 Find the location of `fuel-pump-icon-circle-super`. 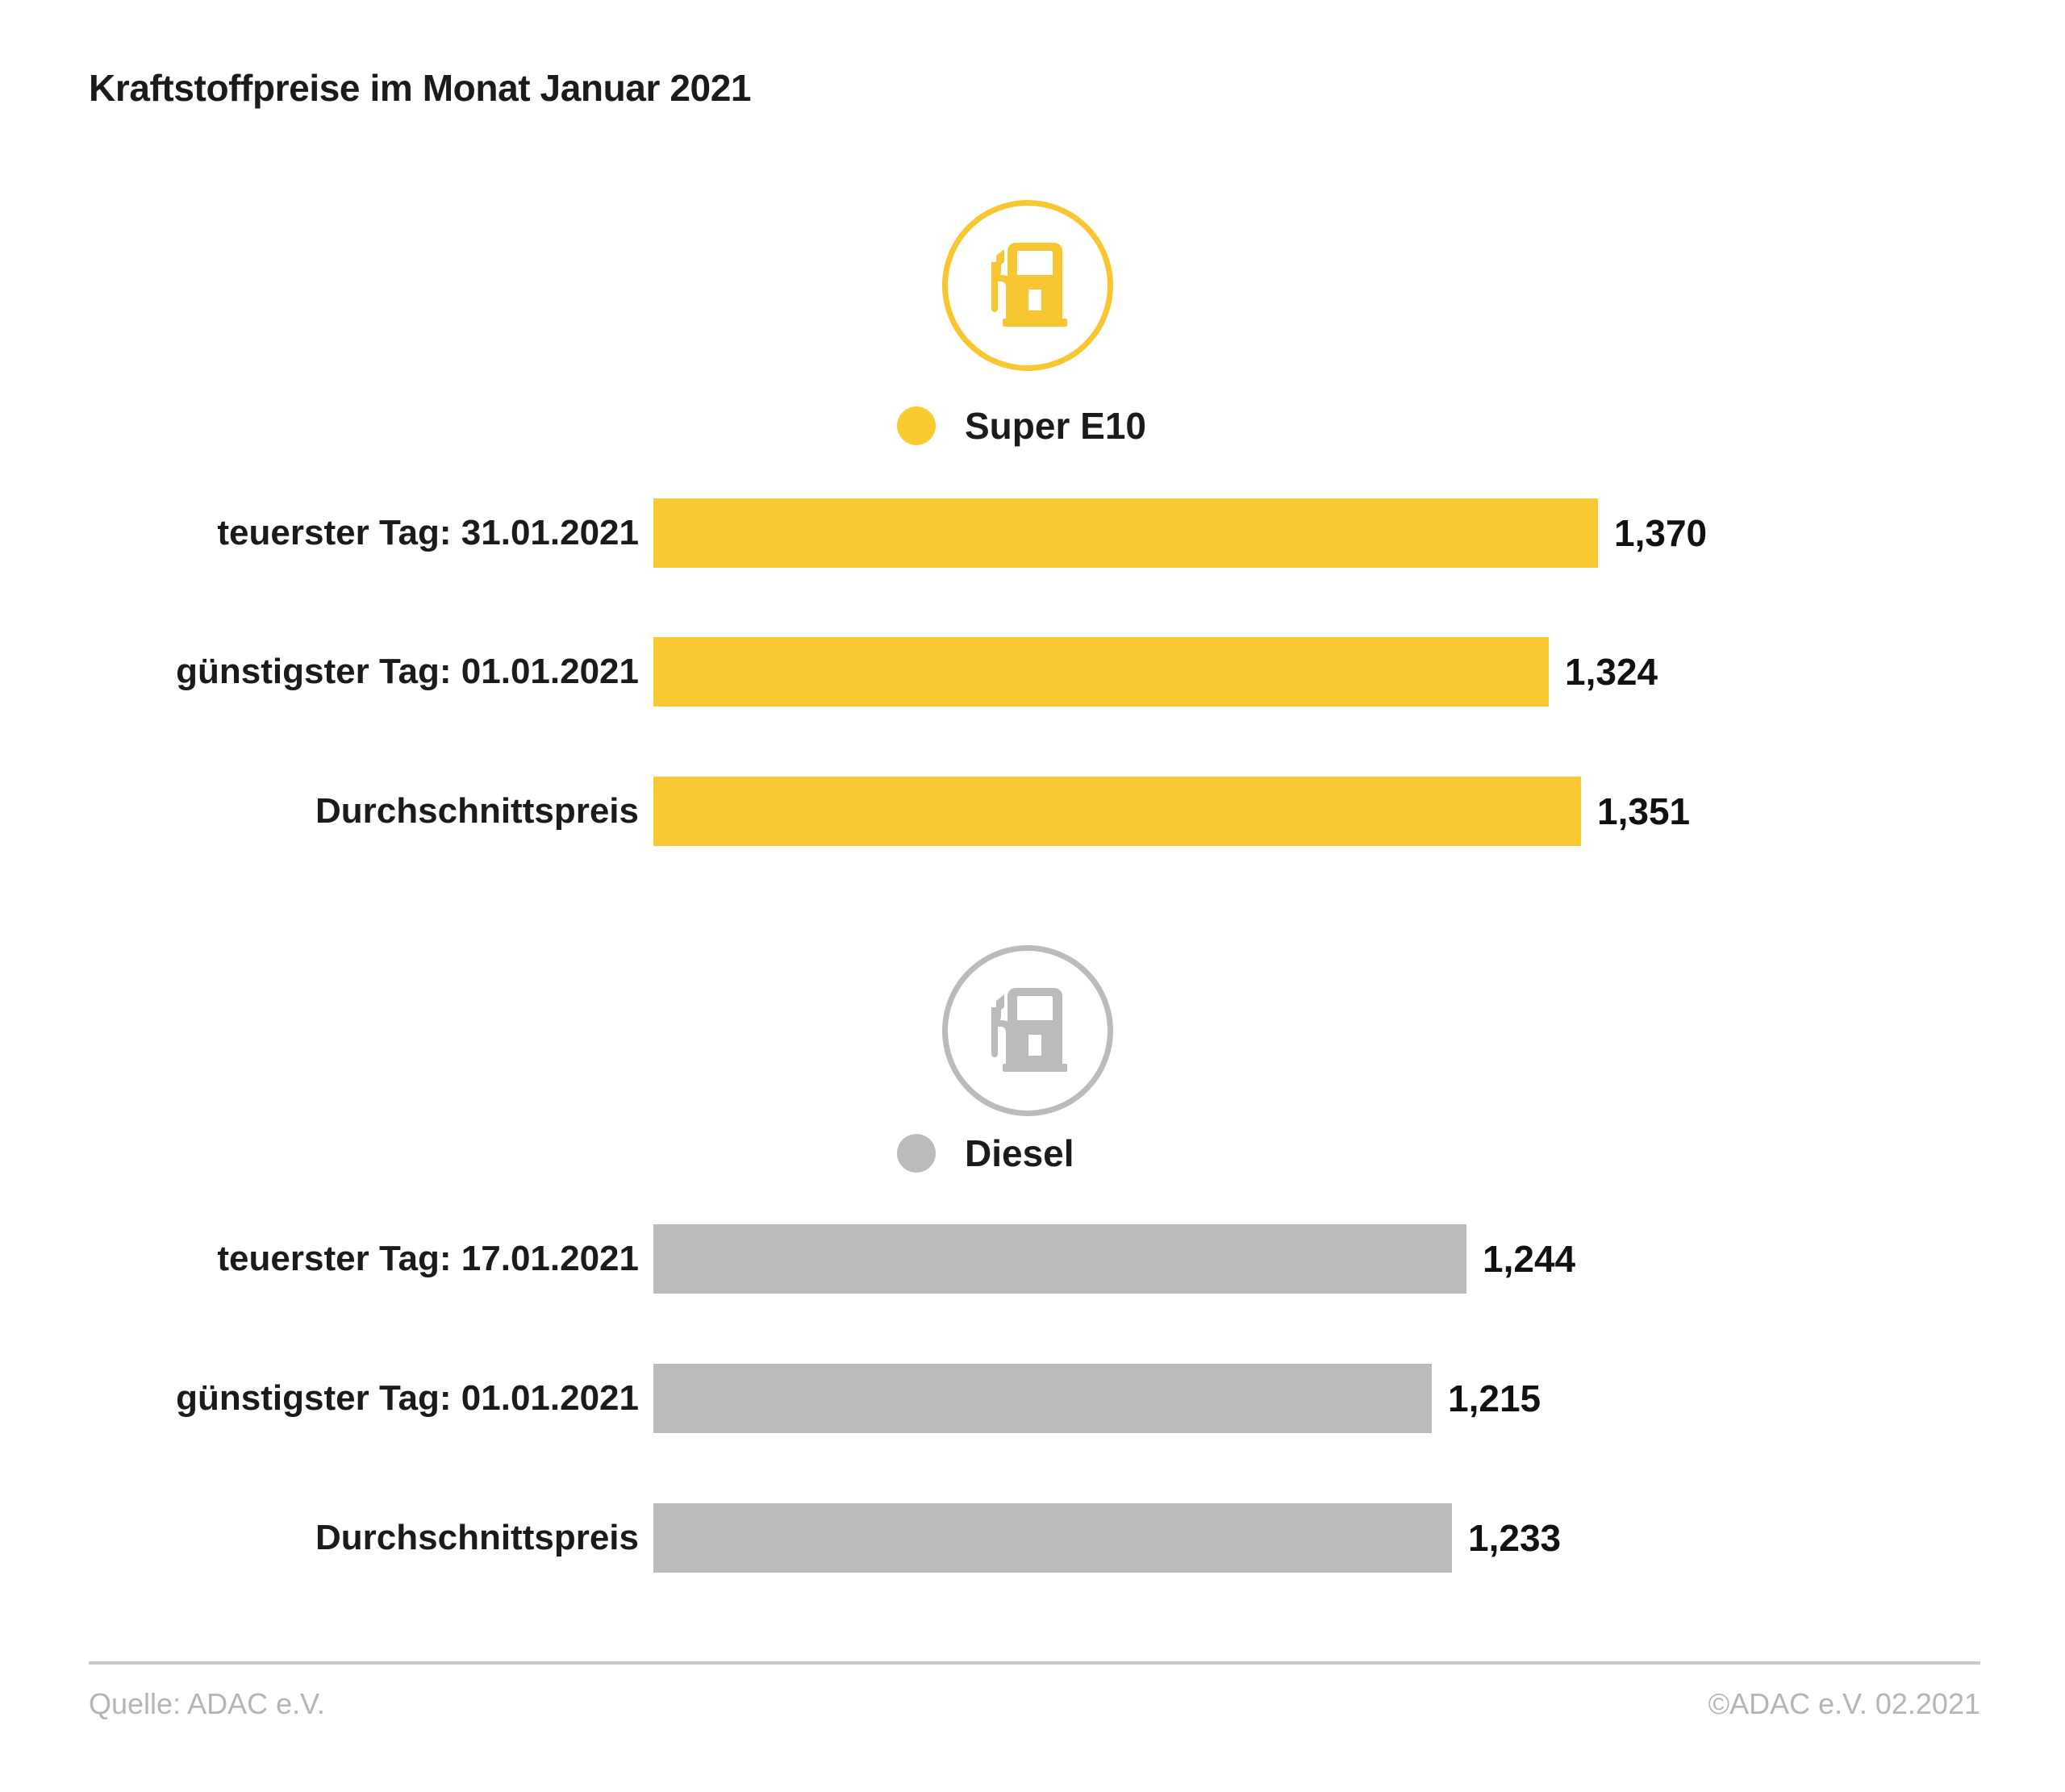

fuel-pump-icon-circle-super is located at coordinates (1027, 285).